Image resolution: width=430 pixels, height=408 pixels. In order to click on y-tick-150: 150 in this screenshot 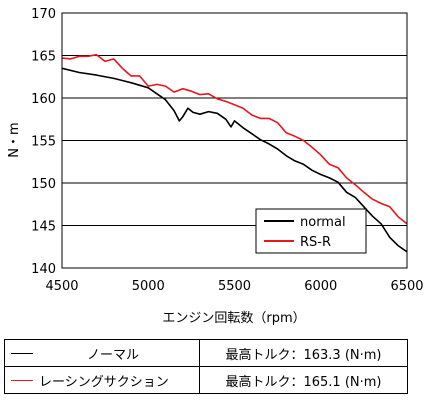, I will do `click(43, 184)`.